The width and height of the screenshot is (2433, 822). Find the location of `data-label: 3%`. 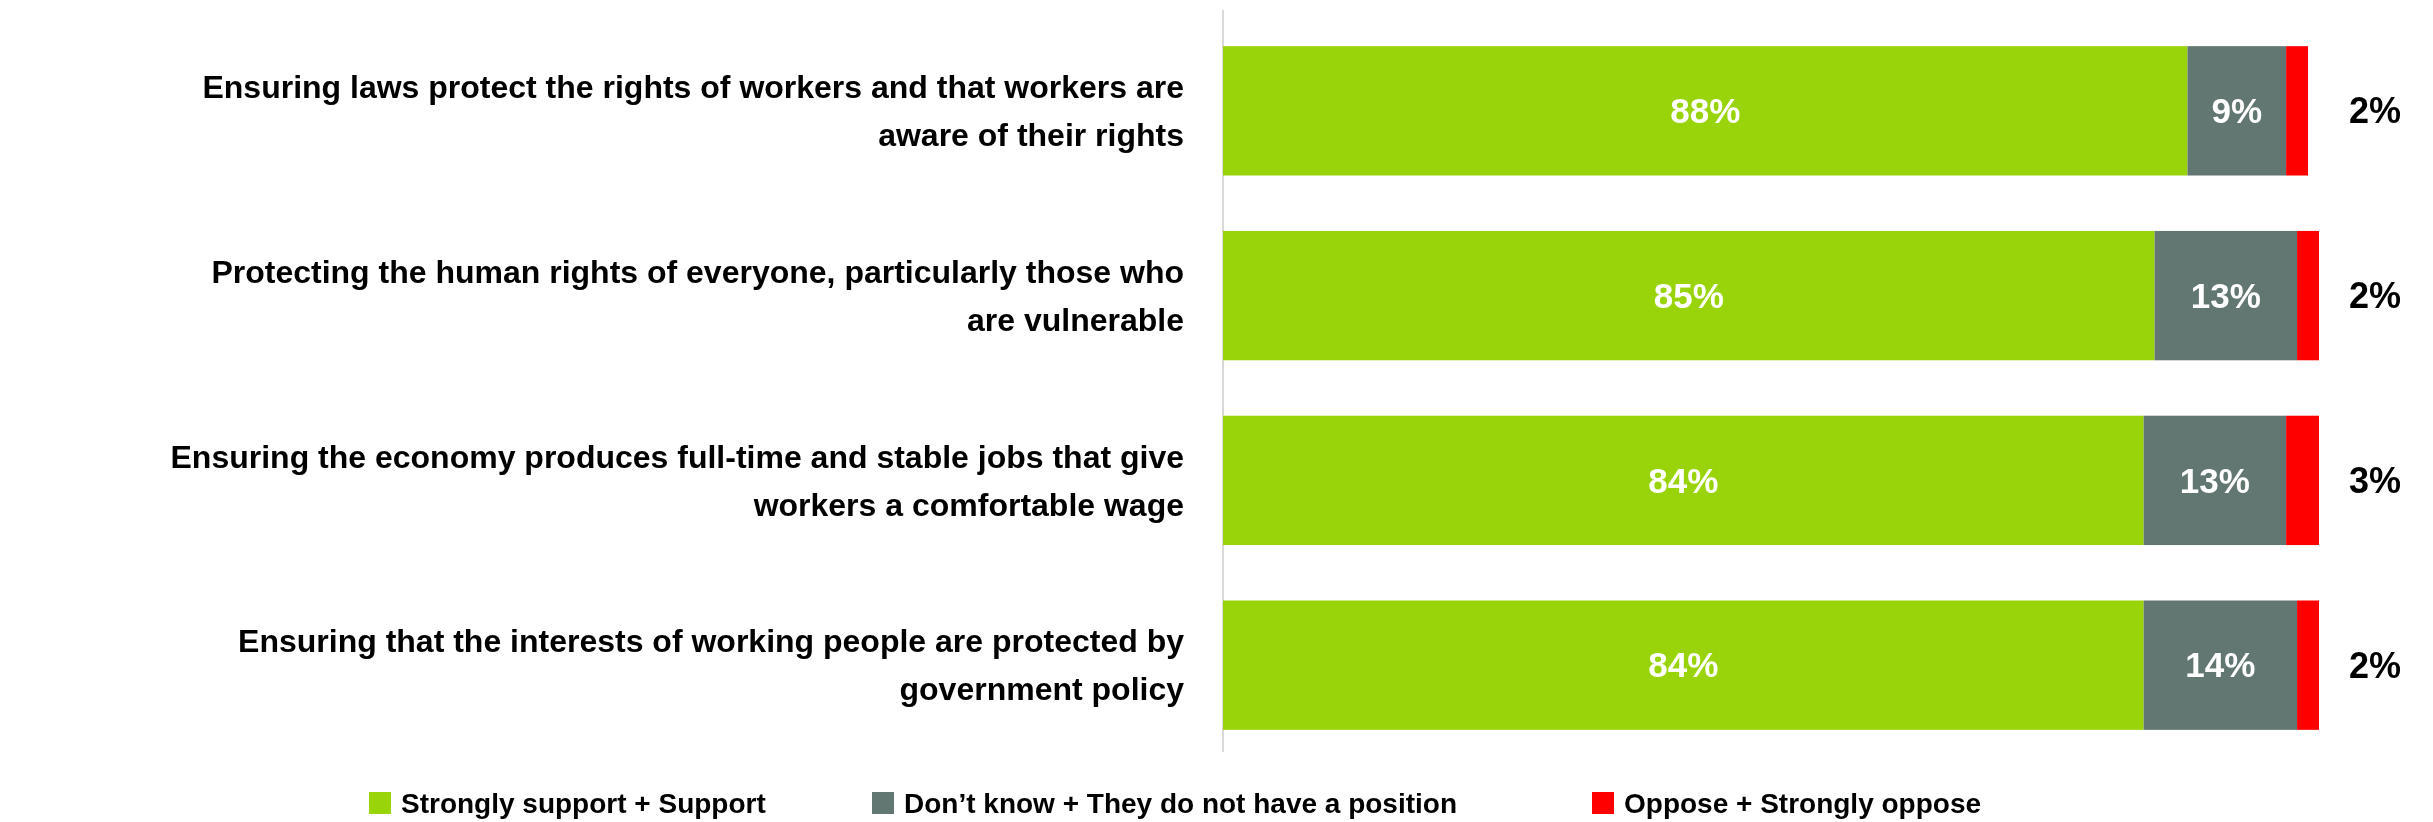

data-label: 3% is located at coordinates (2375, 480).